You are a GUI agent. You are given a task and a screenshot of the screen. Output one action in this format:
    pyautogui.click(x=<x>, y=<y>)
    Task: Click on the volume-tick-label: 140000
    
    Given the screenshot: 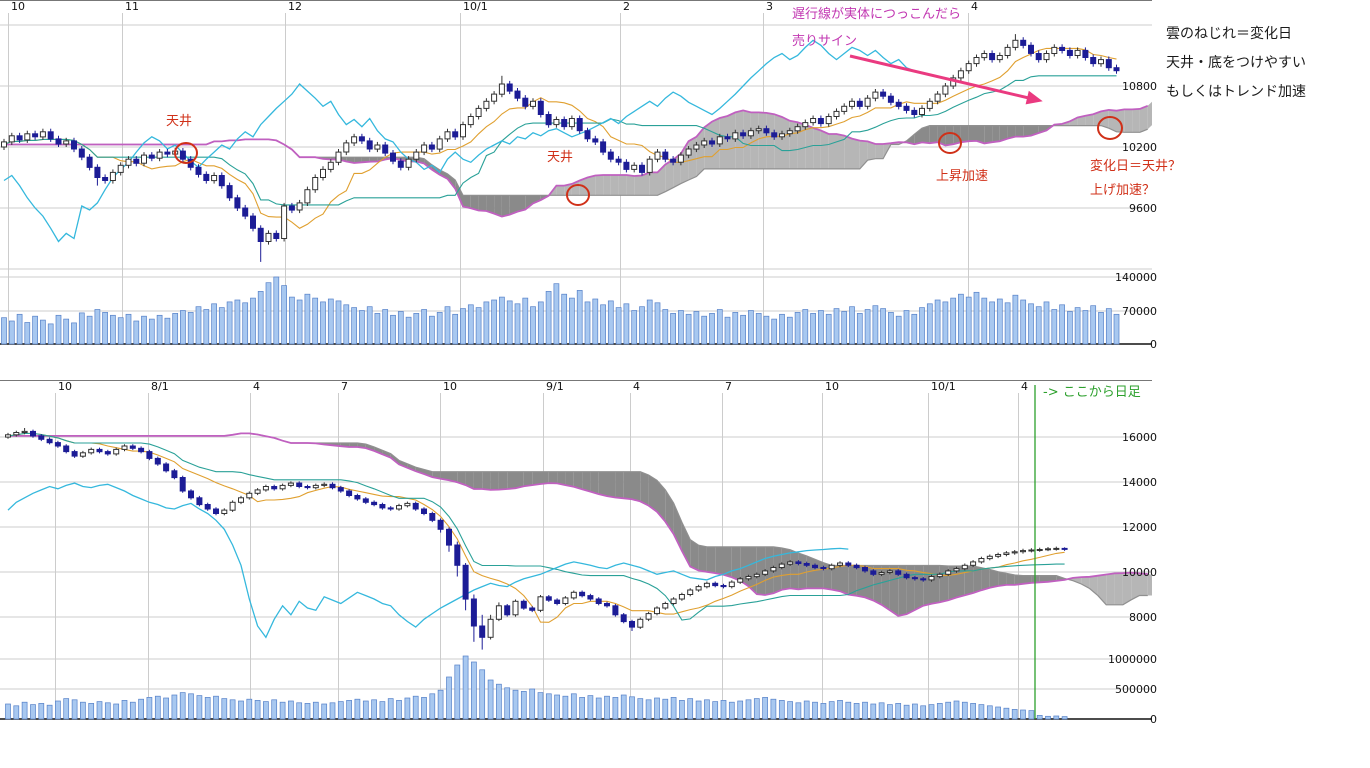 What is the action you would take?
    pyautogui.click(x=1136, y=277)
    